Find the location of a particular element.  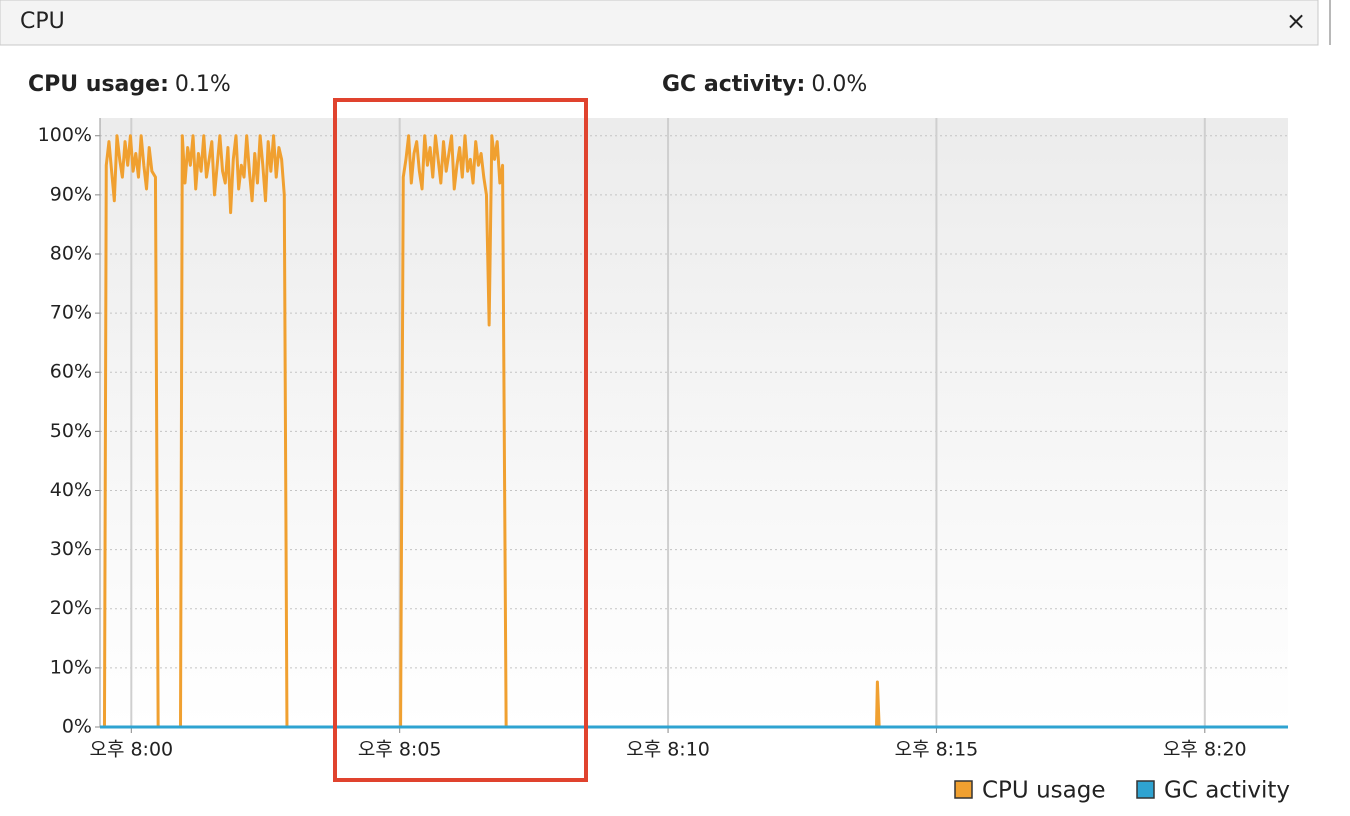

stat-label: CPU usage: is located at coordinates (98, 84).